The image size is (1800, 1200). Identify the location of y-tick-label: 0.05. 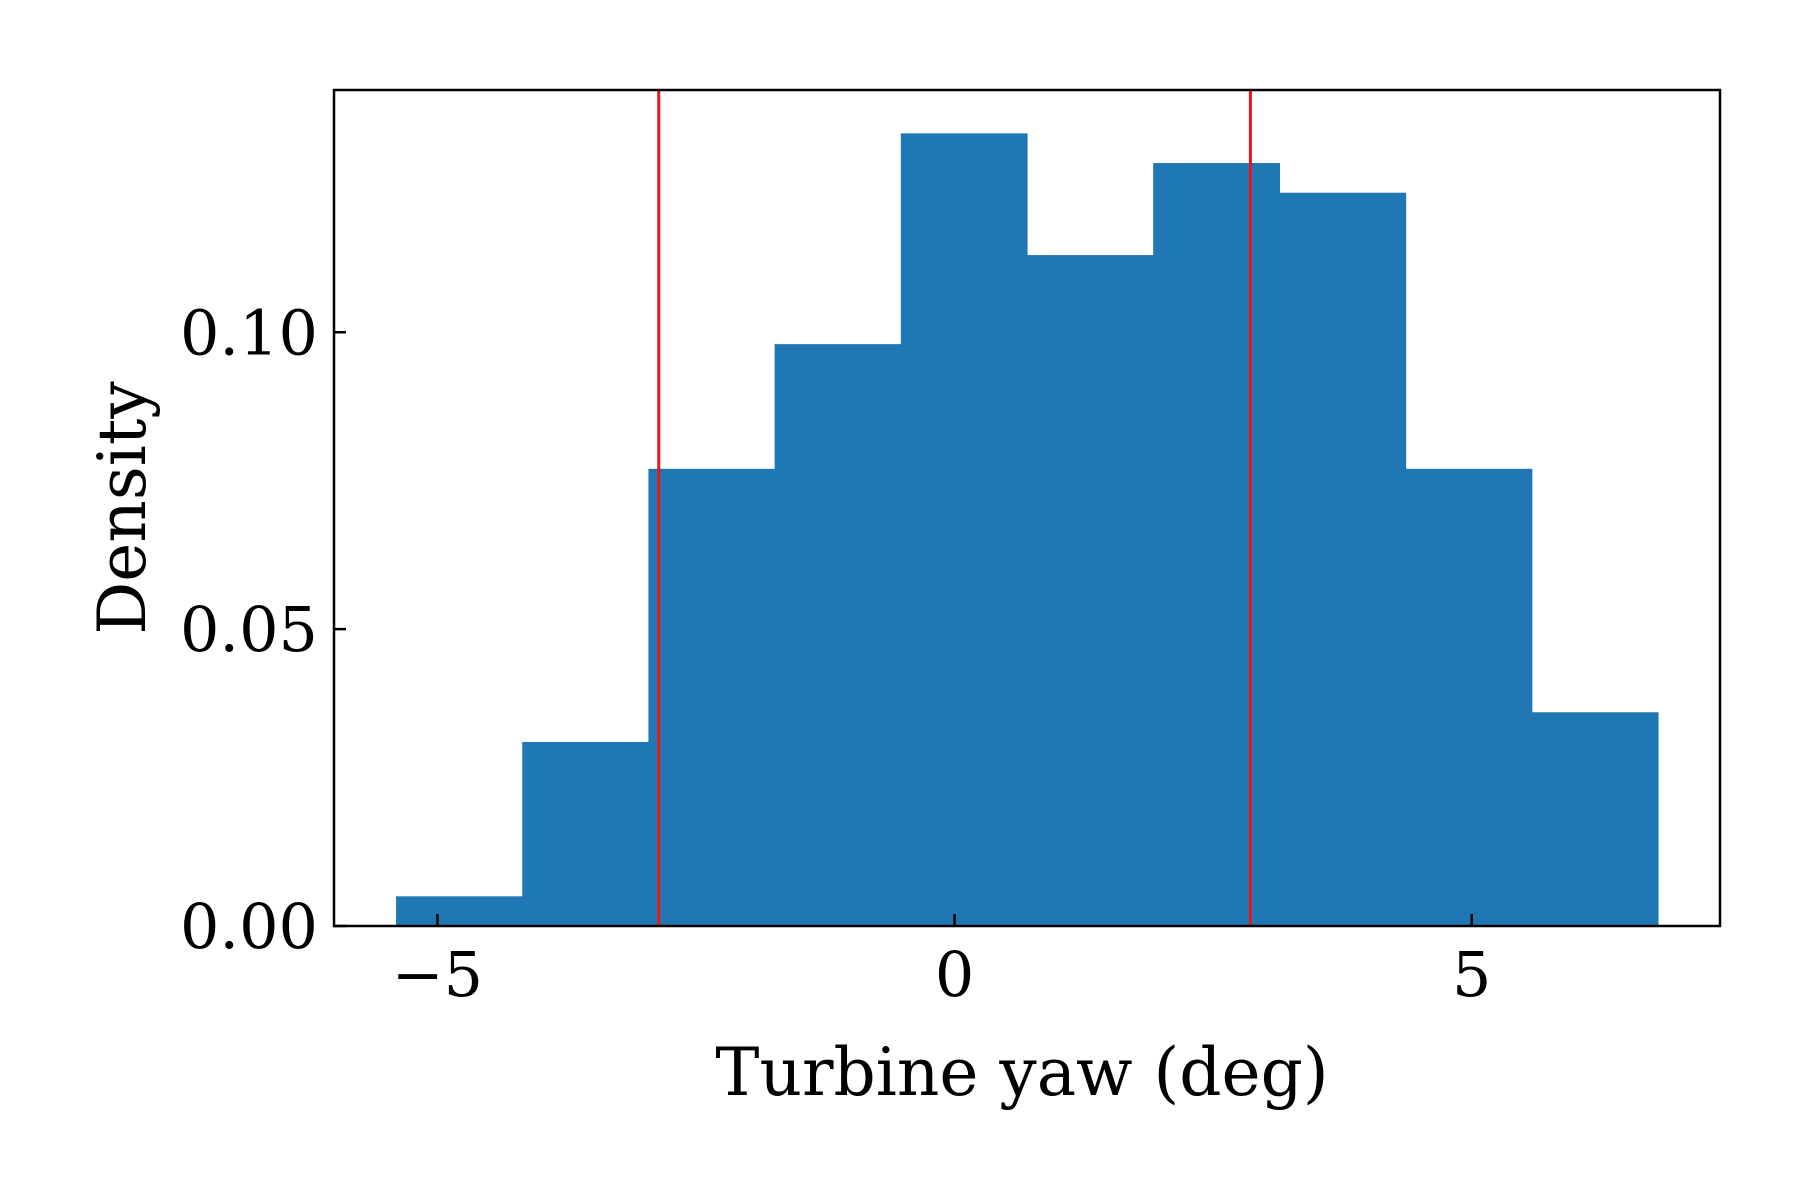
(249, 629).